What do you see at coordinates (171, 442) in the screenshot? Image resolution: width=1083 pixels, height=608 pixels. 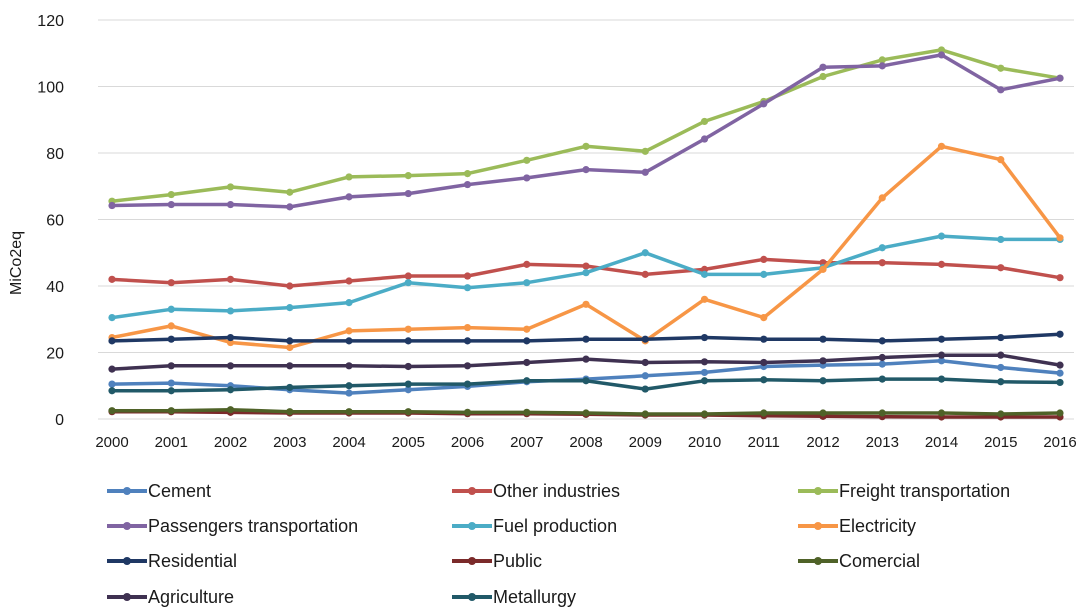 I see `x-tick-label: 2001` at bounding box center [171, 442].